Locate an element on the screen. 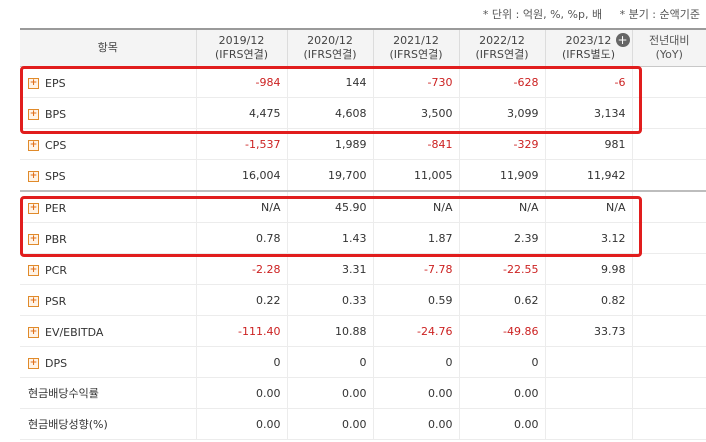  row-label-cell: 현금배당수익률 is located at coordinates (108, 393).